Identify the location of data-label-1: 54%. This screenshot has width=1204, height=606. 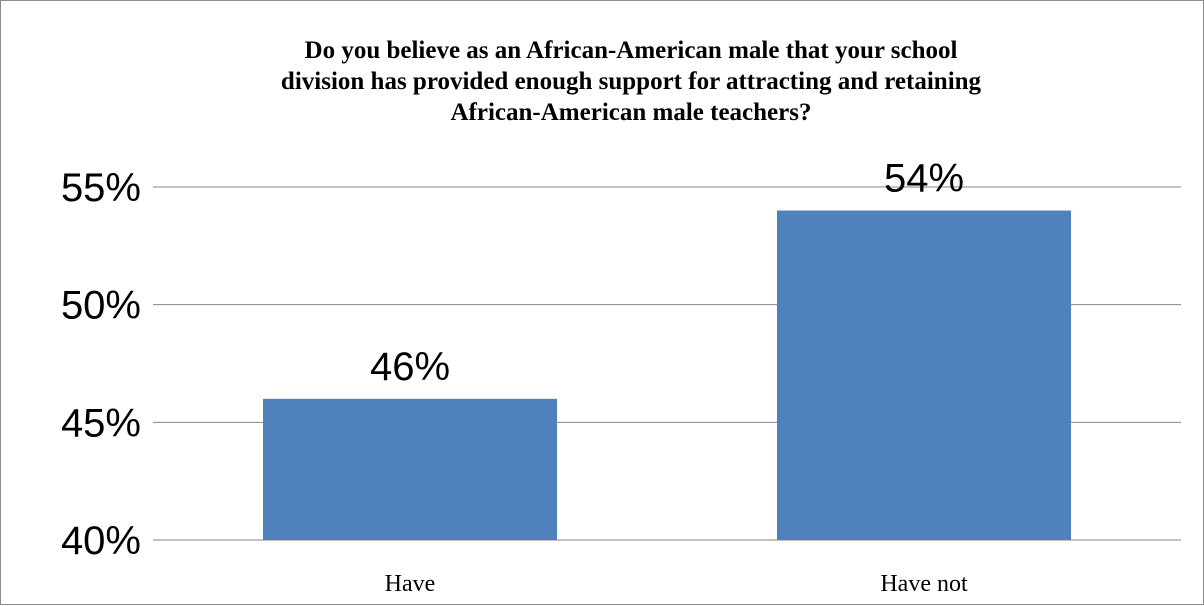
(924, 179).